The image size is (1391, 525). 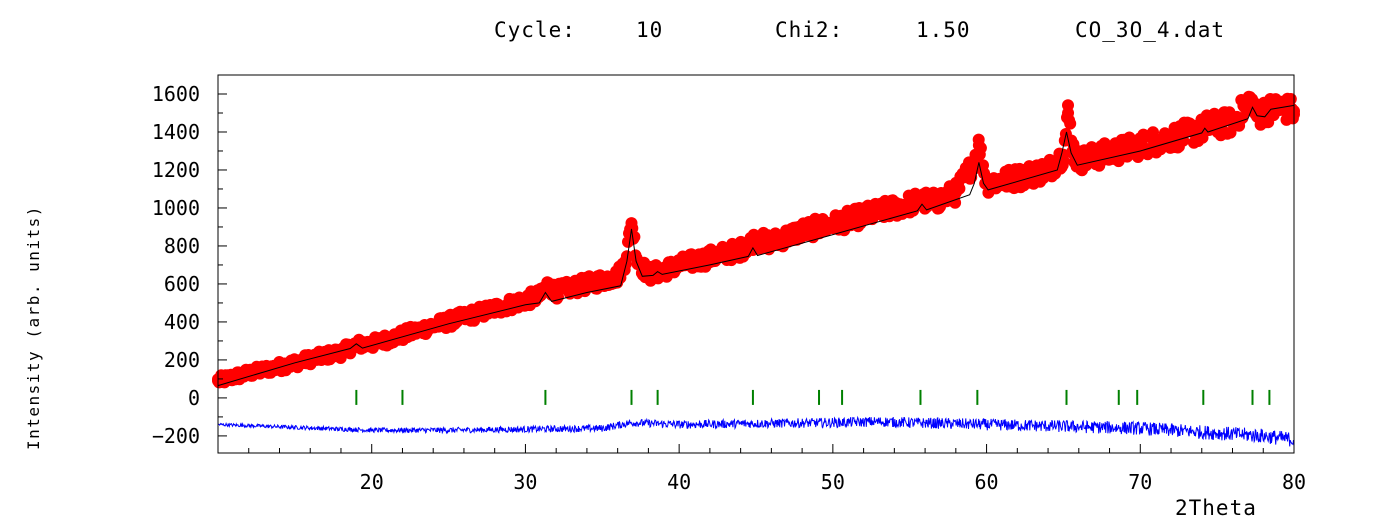 What do you see at coordinates (833, 482) in the screenshot?
I see `x-tick-label: 50` at bounding box center [833, 482].